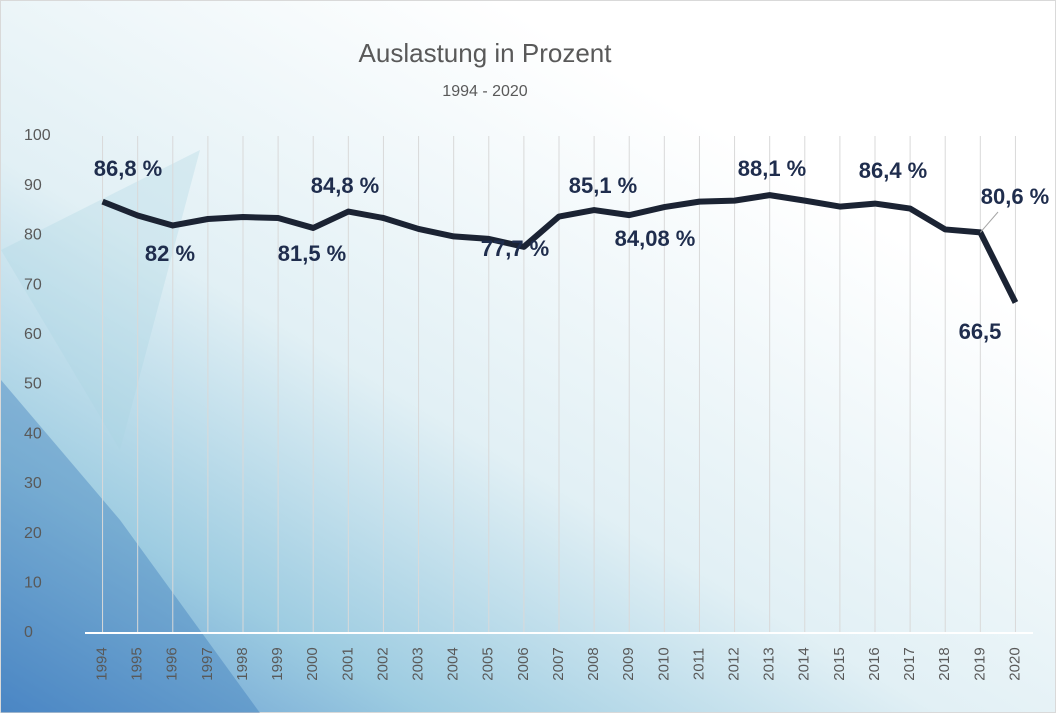 This screenshot has height=713, width=1056. I want to click on x-tick-label: 1995, so click(137, 663).